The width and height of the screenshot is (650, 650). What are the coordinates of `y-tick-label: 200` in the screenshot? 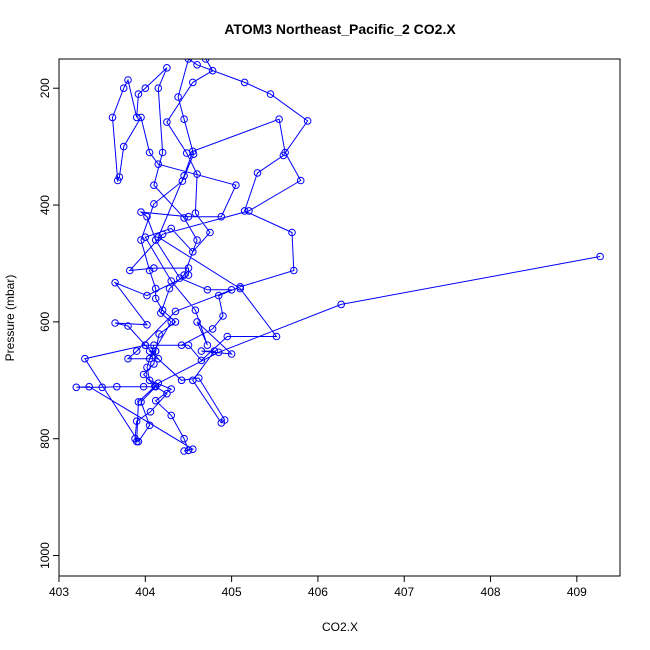 It's located at (45, 88).